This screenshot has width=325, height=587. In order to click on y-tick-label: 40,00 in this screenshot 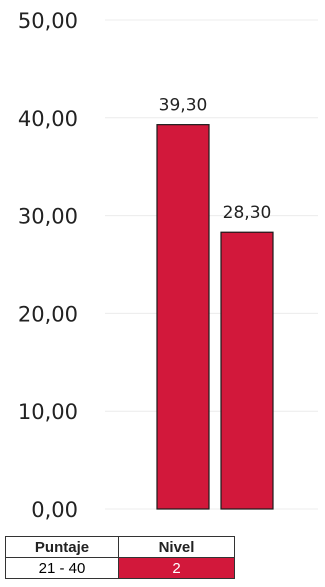, I will do `click(48, 119)`.